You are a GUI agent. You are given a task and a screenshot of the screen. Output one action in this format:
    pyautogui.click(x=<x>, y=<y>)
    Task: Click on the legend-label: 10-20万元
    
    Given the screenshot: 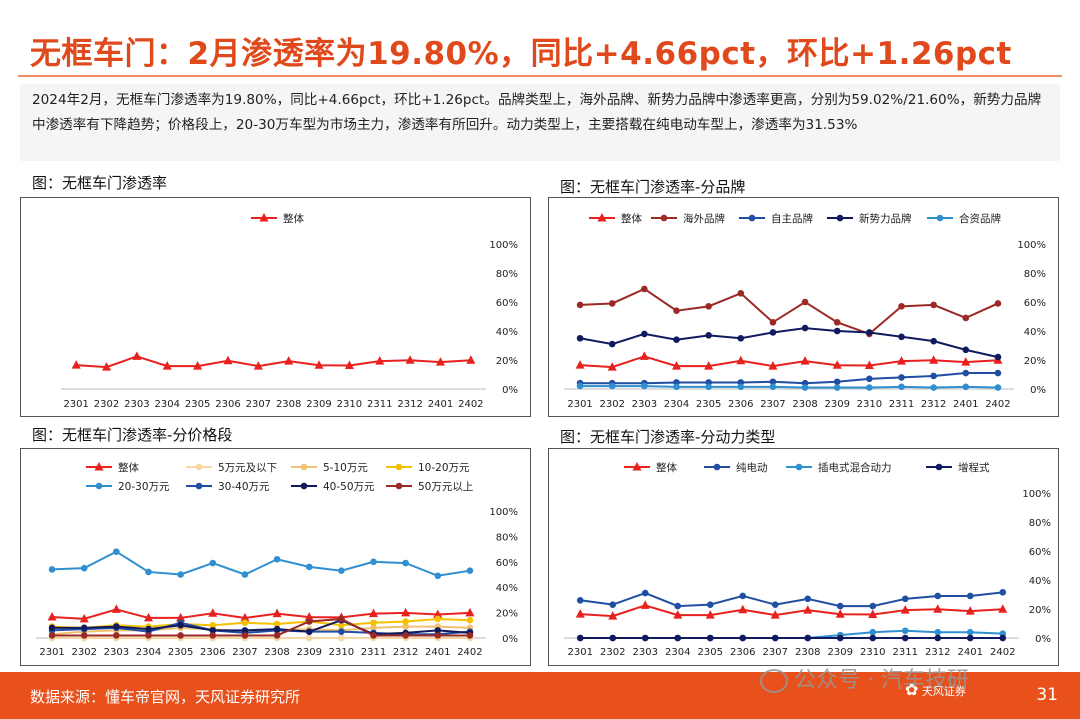 What is the action you would take?
    pyautogui.click(x=444, y=468)
    